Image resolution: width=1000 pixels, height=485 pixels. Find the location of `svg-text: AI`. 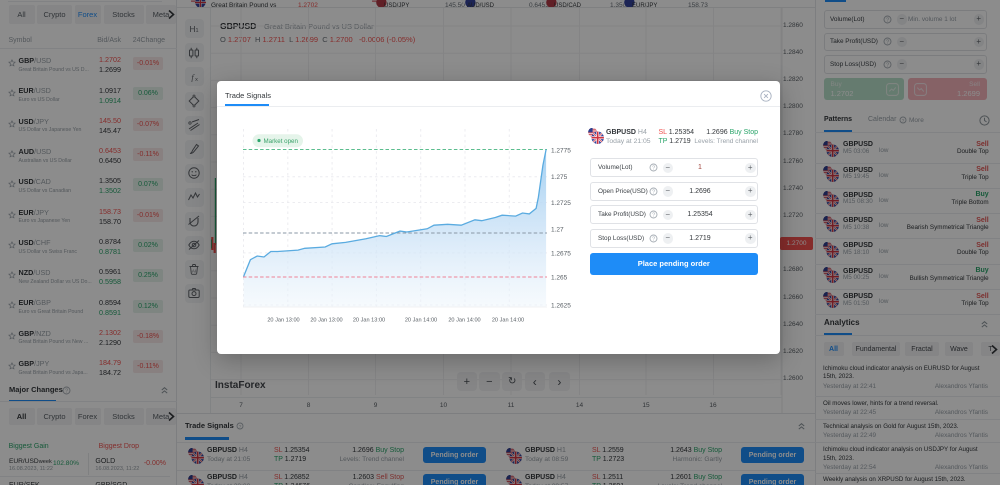

svg-text: AI is located at coordinates (194, 271).